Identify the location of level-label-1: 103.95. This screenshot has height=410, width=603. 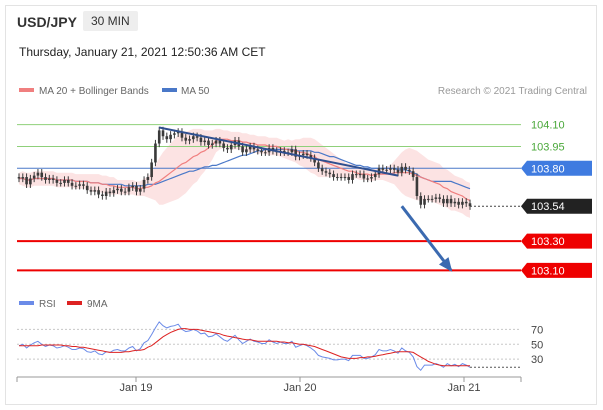
(548, 147).